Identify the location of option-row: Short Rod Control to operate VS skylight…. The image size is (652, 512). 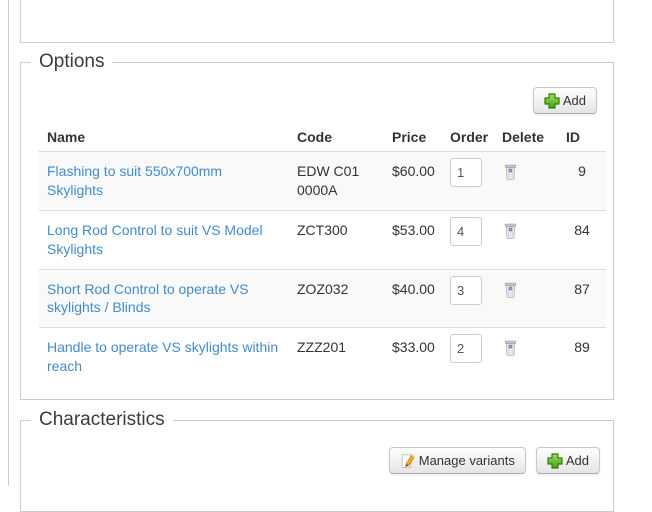
(322, 298).